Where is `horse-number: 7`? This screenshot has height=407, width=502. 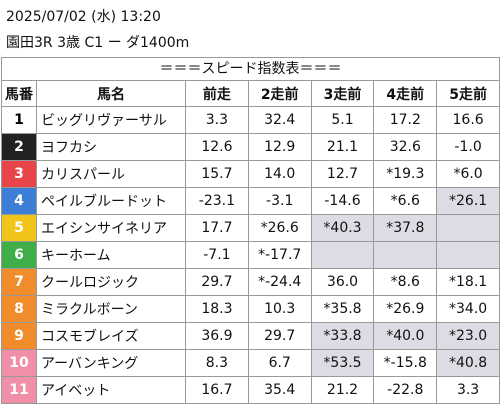 horse-number: 7 is located at coordinates (19, 282).